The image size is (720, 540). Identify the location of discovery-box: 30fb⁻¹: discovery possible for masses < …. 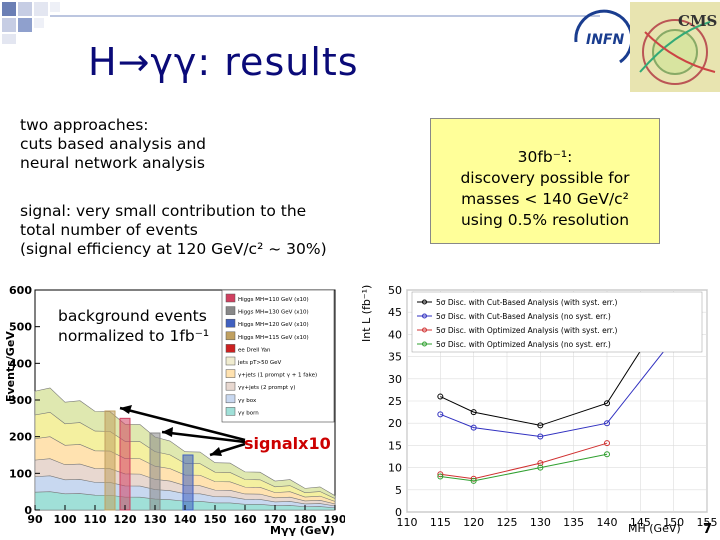
(545, 181).